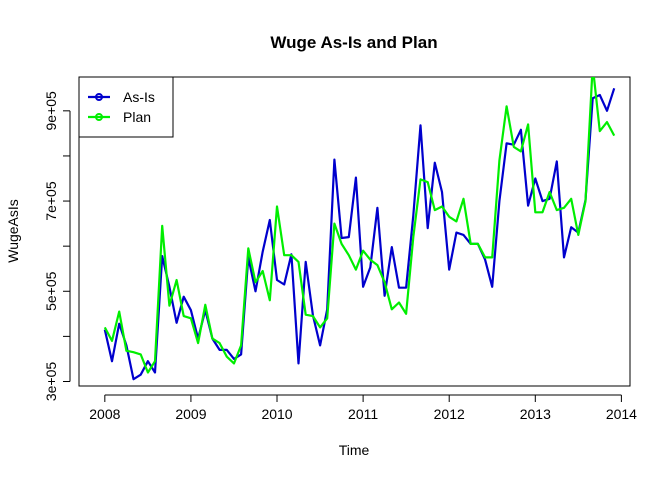  I want to click on y-tick-label: 5e+05, so click(51, 291).